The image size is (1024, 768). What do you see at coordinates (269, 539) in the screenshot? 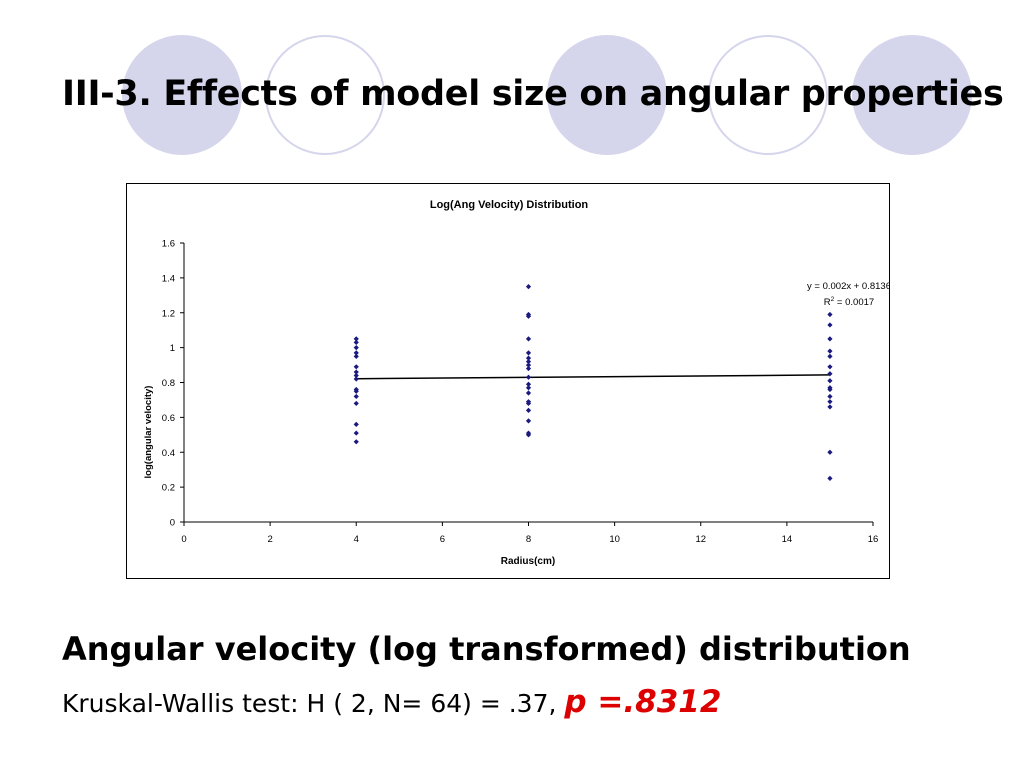
I see `x-tick-label: 2` at bounding box center [269, 539].